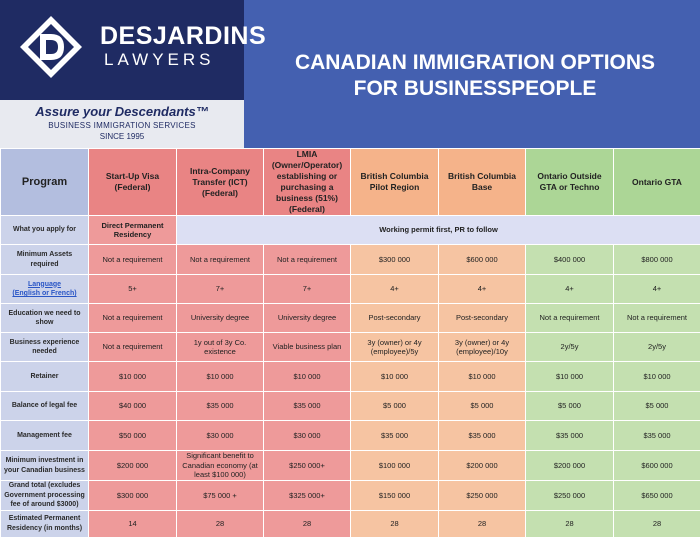 The width and height of the screenshot is (700, 541). I want to click on table-cell: $250 000+, so click(307, 465).